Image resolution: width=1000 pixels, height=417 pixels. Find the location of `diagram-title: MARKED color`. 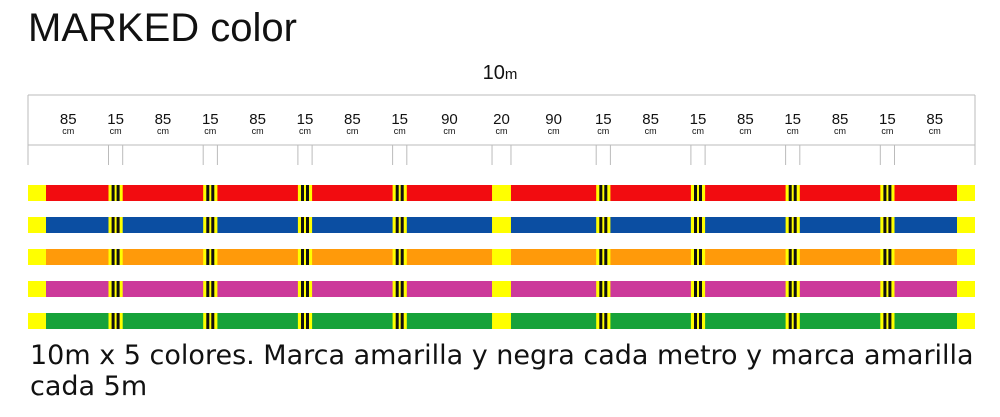

diagram-title: MARKED color is located at coordinates (162, 28).